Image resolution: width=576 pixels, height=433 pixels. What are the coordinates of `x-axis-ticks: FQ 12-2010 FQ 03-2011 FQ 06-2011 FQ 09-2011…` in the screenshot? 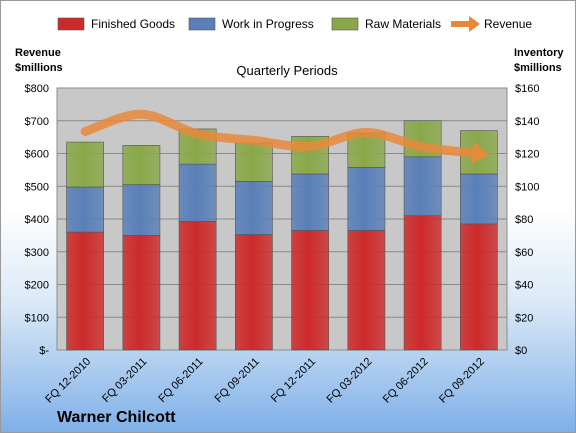 It's located at (265, 381).